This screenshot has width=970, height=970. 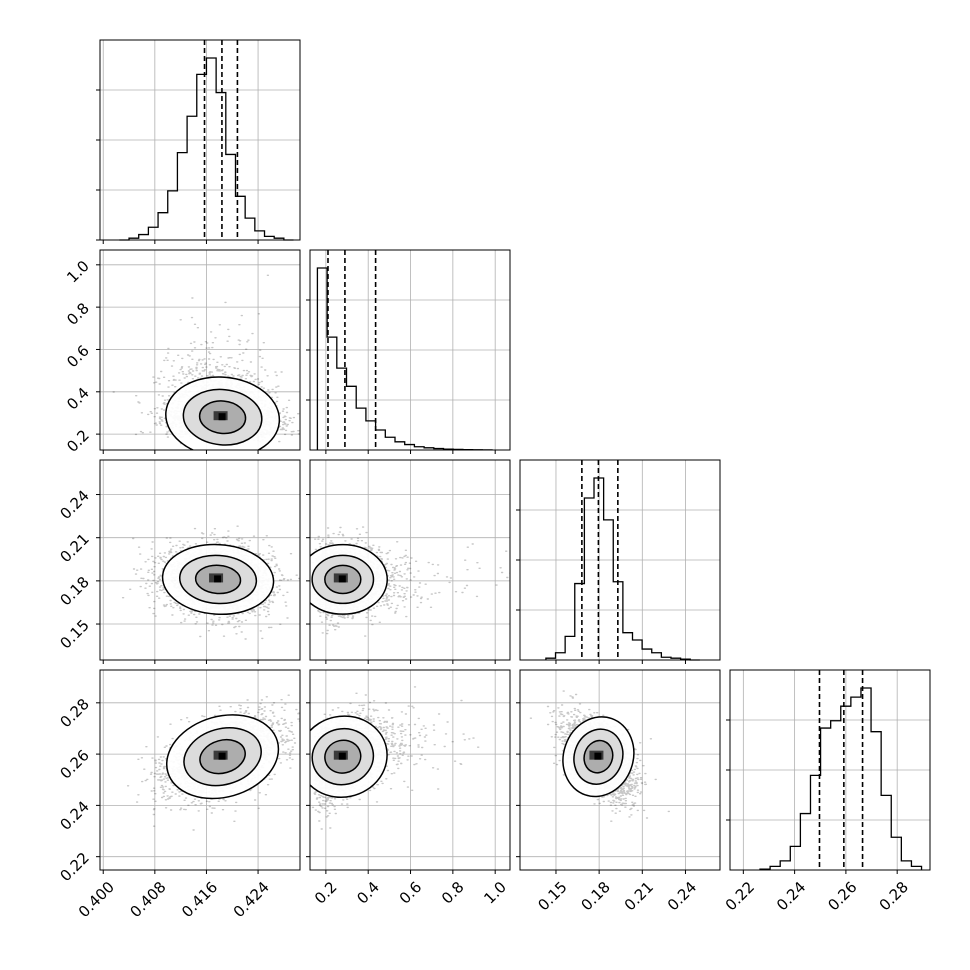 What do you see at coordinates (78, 399) in the screenshot?
I see `y-tick-label: 0.4` at bounding box center [78, 399].